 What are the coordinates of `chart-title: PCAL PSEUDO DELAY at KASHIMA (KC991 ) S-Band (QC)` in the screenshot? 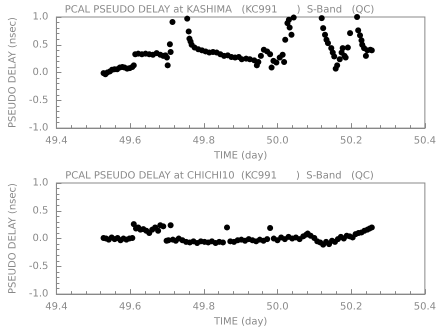 It's located at (219, 10).